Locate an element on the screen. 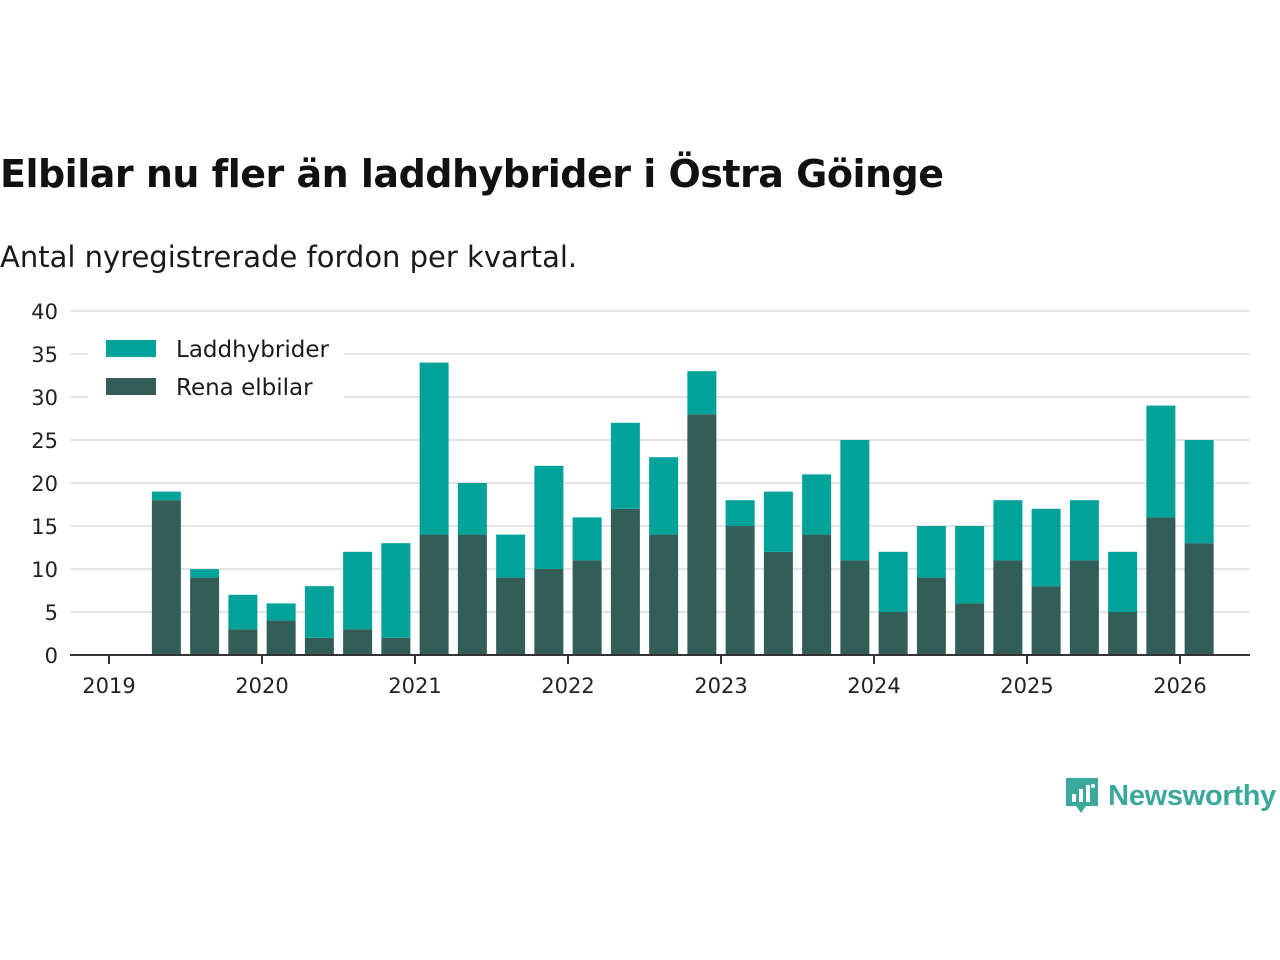 The width and height of the screenshot is (1280, 960). y-tick-label: 40 is located at coordinates (44, 312).